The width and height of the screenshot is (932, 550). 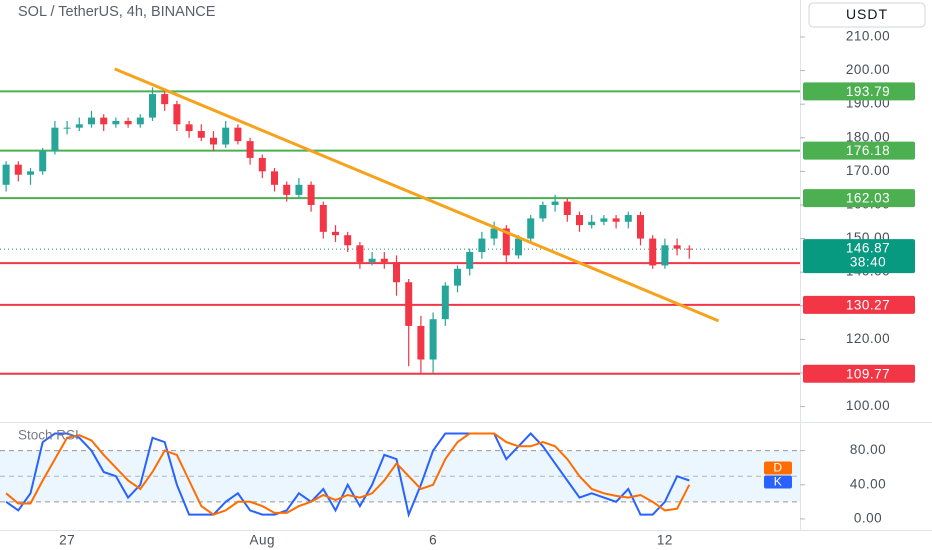 I want to click on countdown-label: 38:40, so click(x=868, y=262).